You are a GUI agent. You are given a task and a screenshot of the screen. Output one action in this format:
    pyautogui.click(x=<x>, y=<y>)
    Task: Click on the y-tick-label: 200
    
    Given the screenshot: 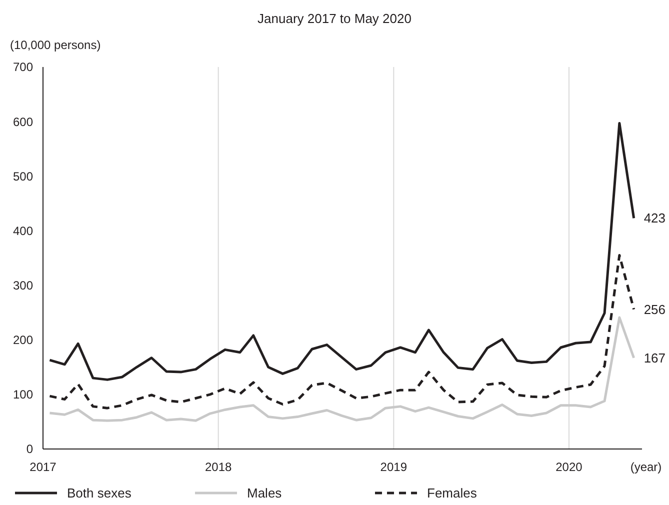 What is the action you would take?
    pyautogui.click(x=23, y=340)
    